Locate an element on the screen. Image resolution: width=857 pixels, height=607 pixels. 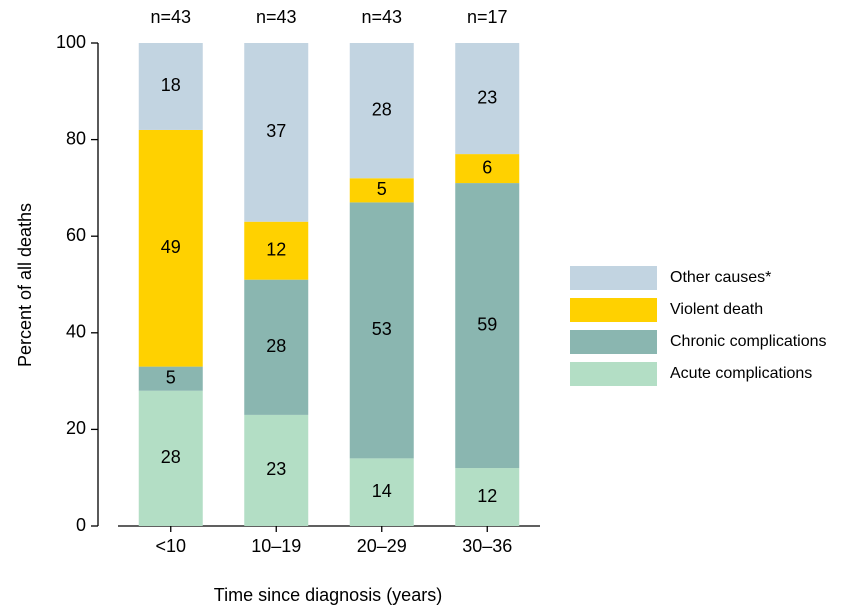
legend-label: Acute complications is located at coordinates (741, 373).